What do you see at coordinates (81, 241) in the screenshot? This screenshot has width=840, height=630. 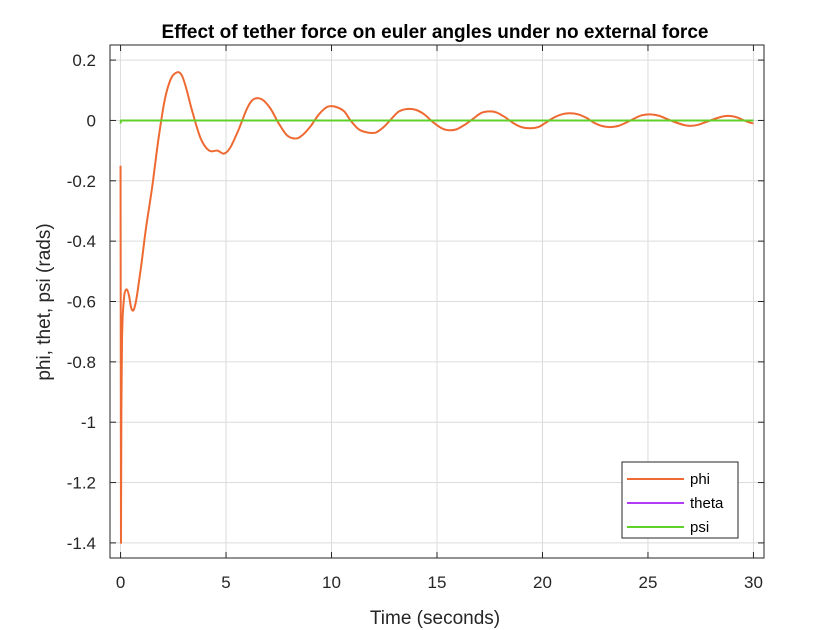 I see `y-tick-label: -0.4` at bounding box center [81, 241].